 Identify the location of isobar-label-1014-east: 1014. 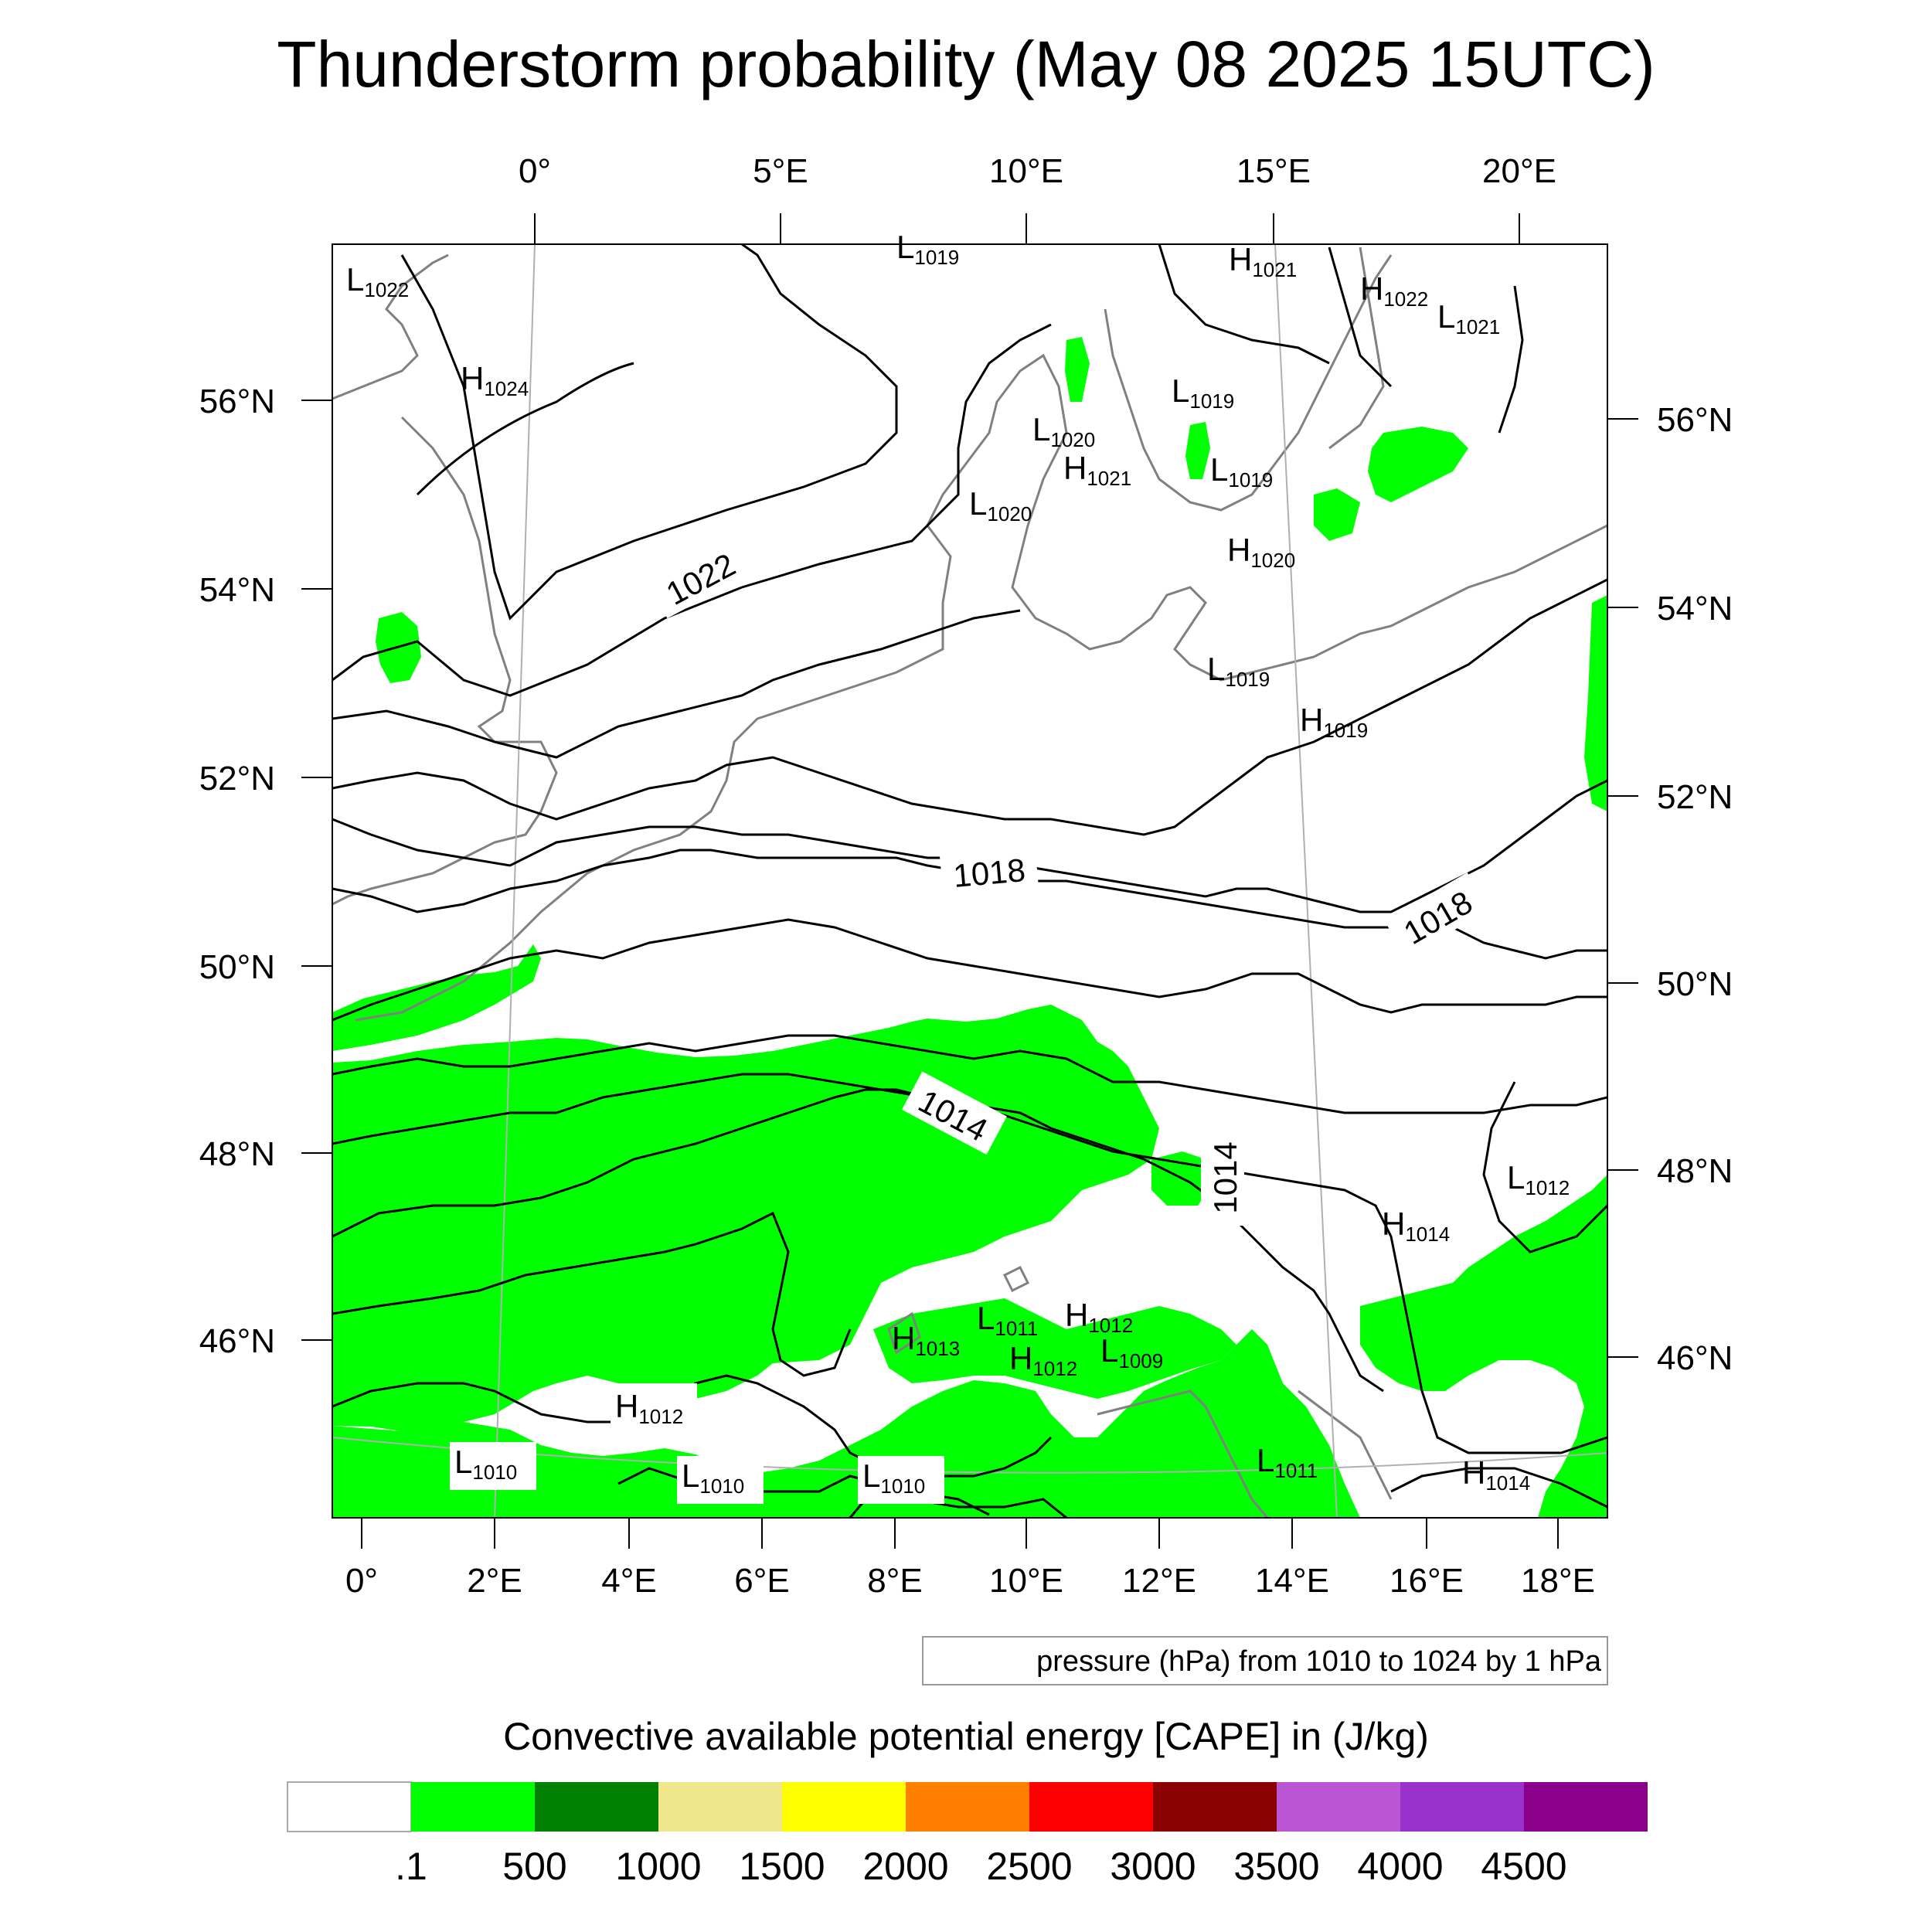
(1222, 1178).